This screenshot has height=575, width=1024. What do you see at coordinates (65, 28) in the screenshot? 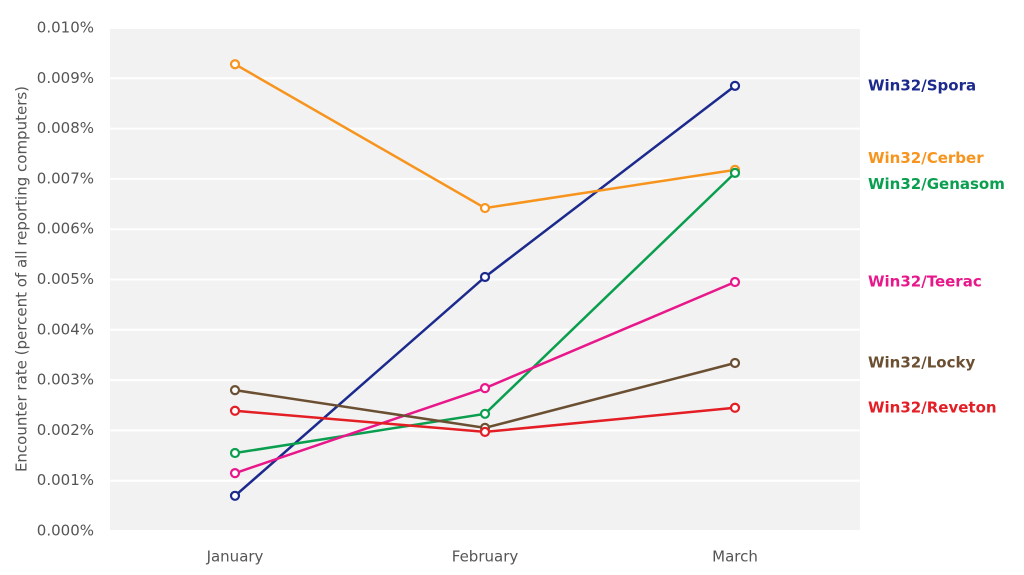
I see `y-tick-label: 0.010%` at bounding box center [65, 28].